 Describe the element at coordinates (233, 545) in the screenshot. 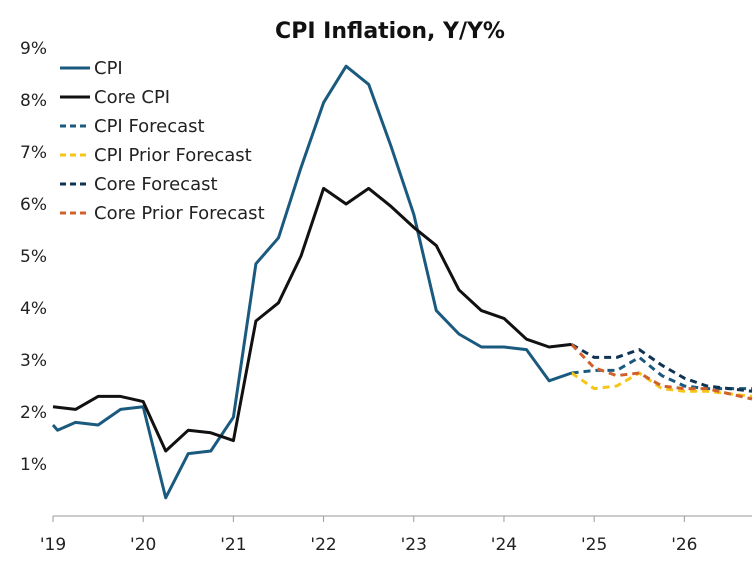

I see `x-tick-label: '21` at that location.